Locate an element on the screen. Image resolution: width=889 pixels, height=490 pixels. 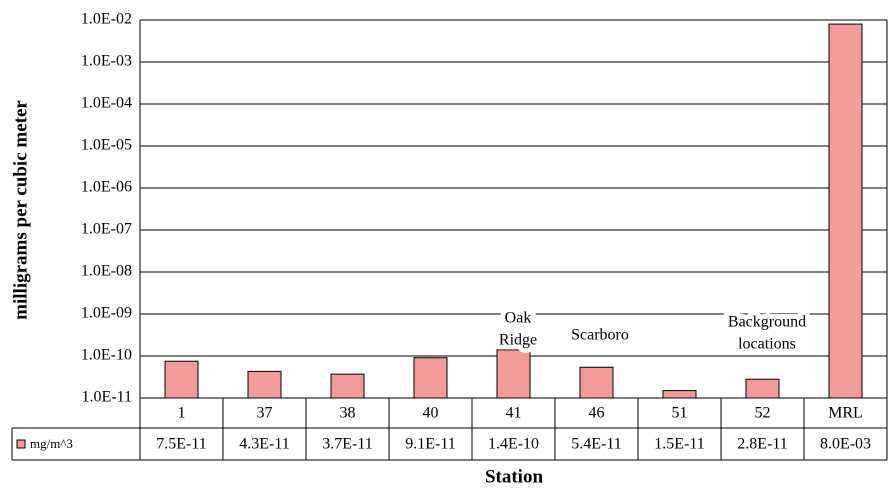
x-tick-label: 40 is located at coordinates (431, 413).